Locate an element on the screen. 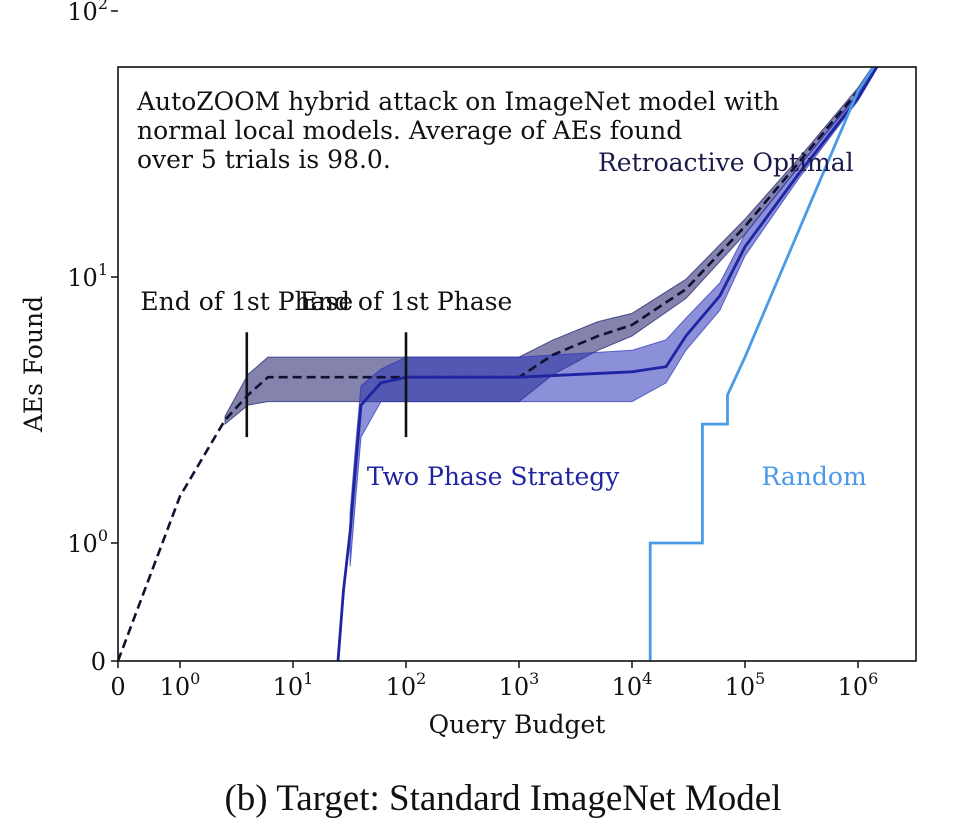 The width and height of the screenshot is (972, 836). y-tick-label-1: 100 is located at coordinates (87, 542).